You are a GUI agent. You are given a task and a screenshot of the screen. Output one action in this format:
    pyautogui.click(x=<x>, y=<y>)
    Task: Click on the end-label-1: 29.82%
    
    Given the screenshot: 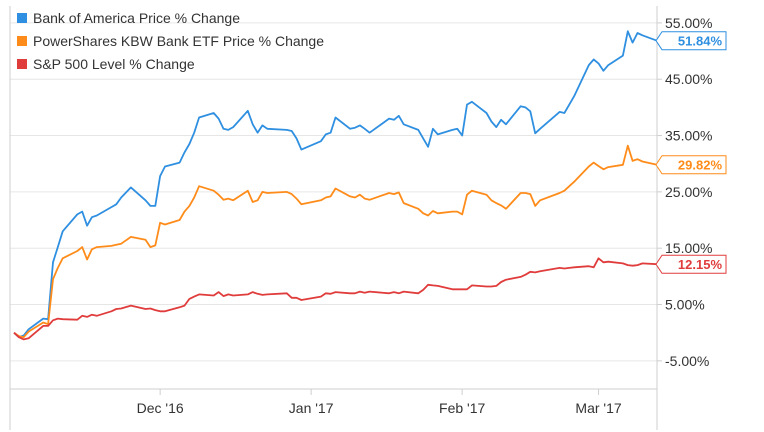 What is the action you would take?
    pyautogui.click(x=691, y=165)
    